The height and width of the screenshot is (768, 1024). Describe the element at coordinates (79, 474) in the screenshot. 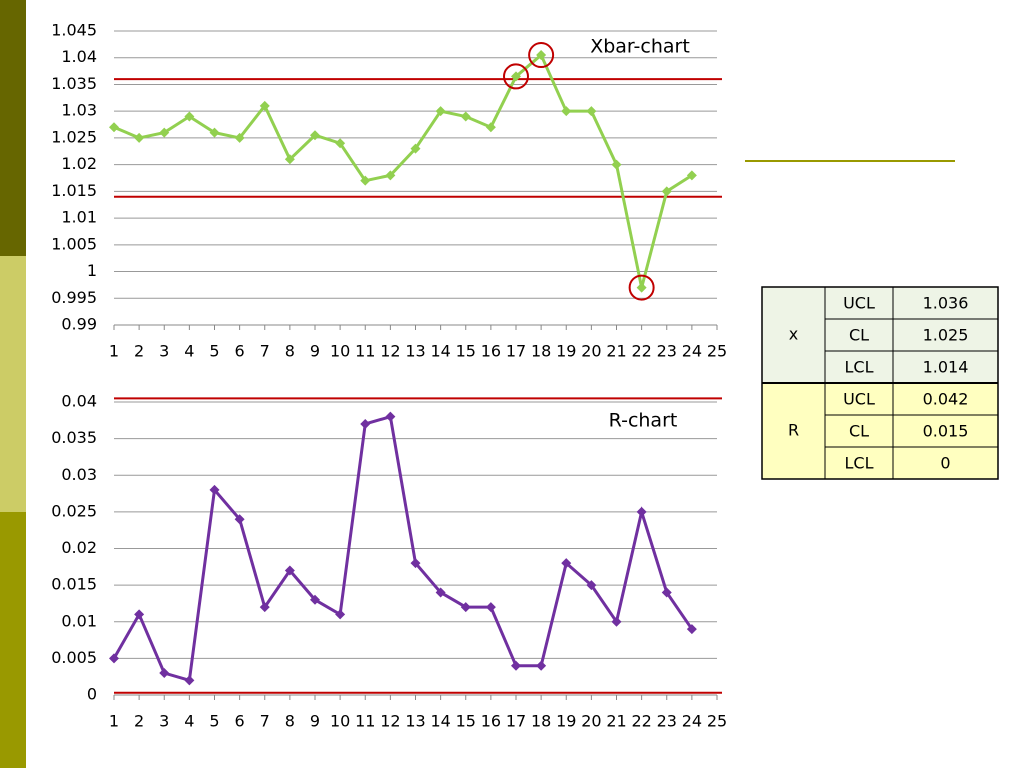

I see `y-tick-label: 0.03` at that location.